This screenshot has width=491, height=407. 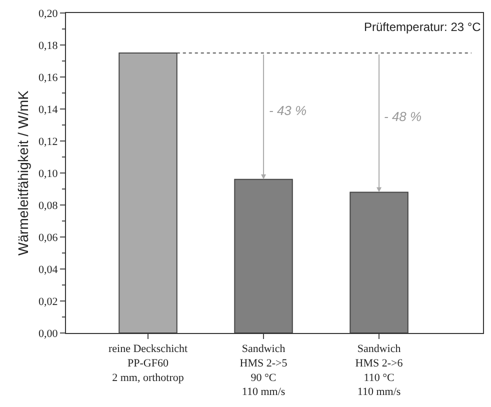 I want to click on annotation: - 43 %, so click(x=288, y=110).